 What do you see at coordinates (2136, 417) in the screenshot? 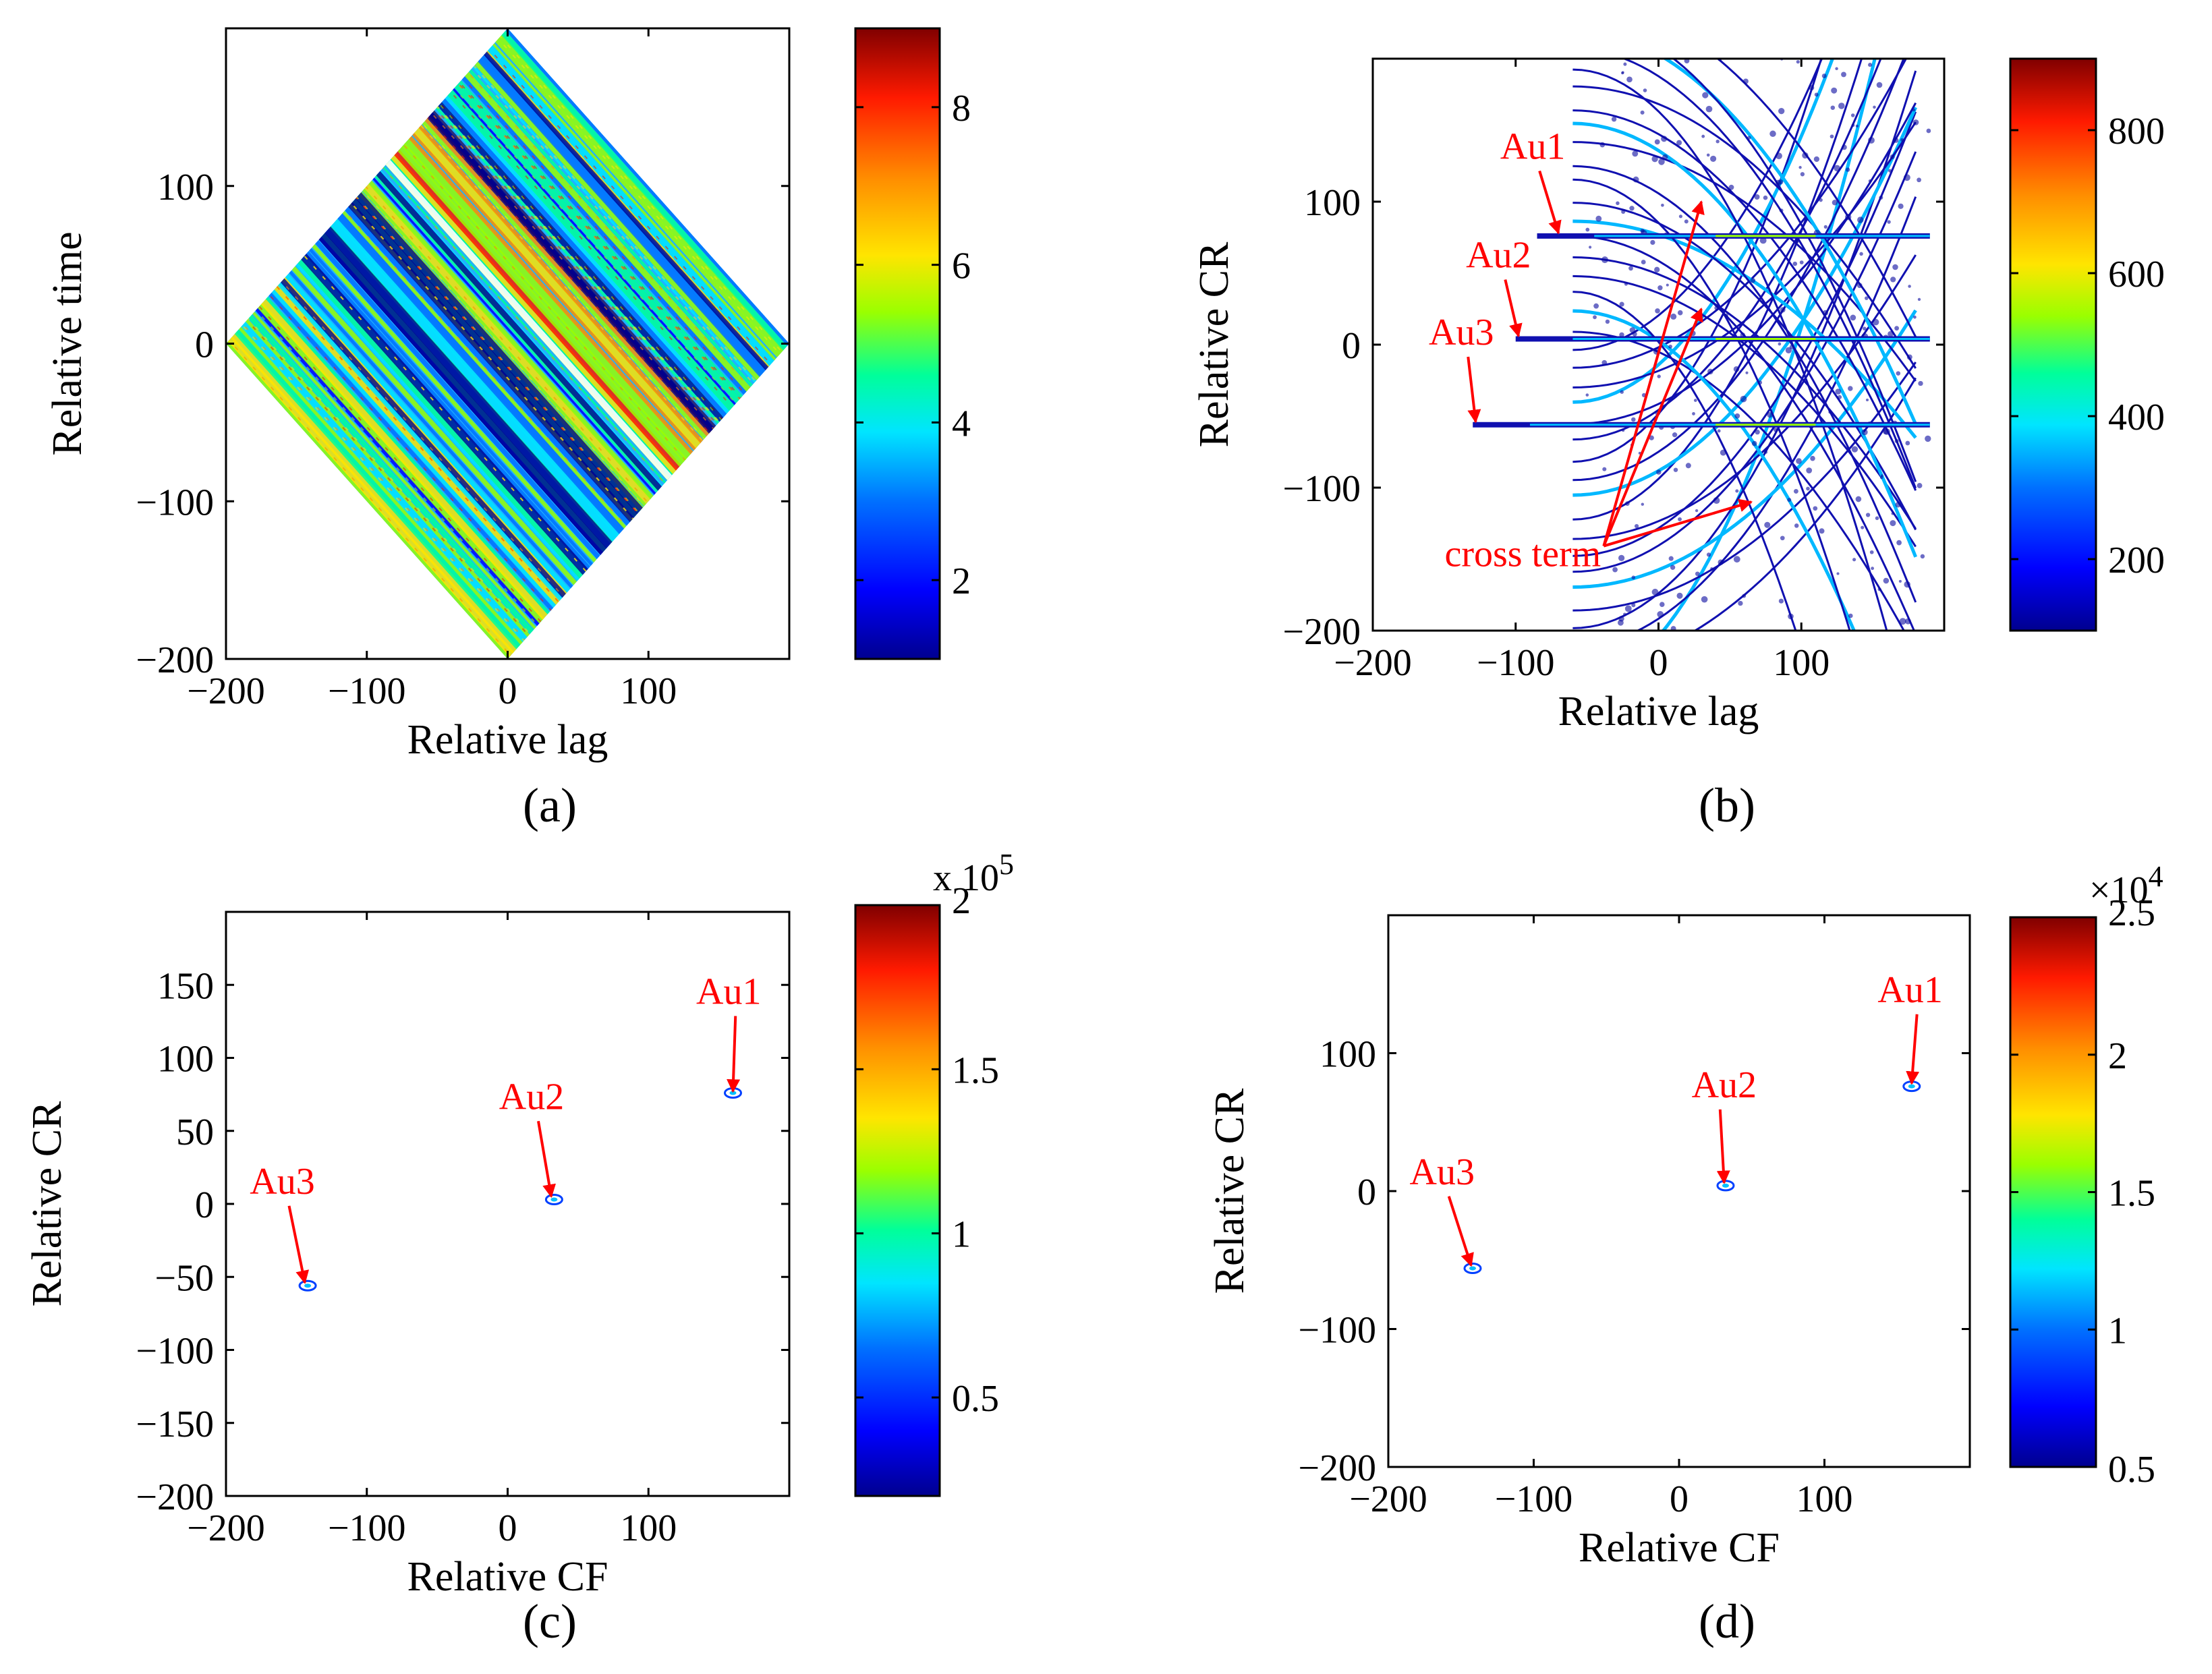
I see `colorbar-tick-label: 400` at bounding box center [2136, 417].